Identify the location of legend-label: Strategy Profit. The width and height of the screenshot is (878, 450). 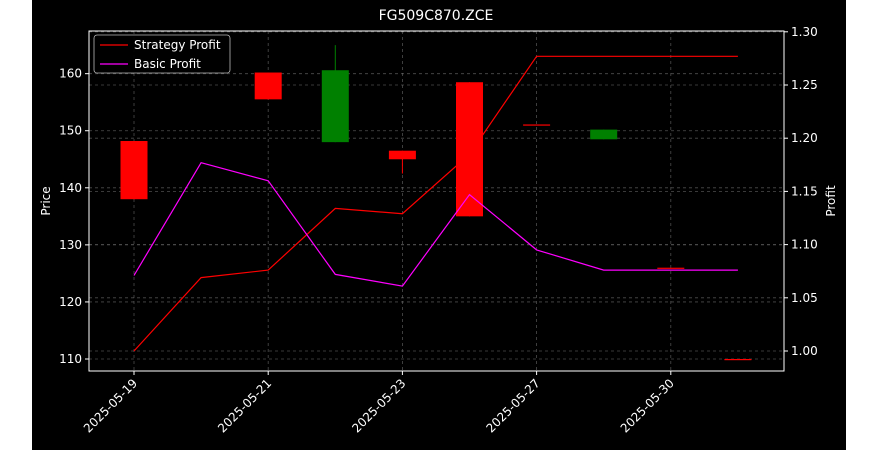
(177, 45).